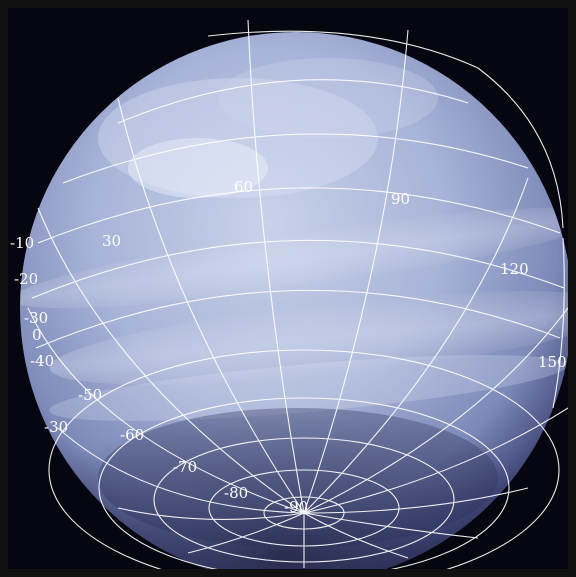 The height and width of the screenshot is (577, 576). What do you see at coordinates (37, 335) in the screenshot?
I see `label-lon-0: 0` at bounding box center [37, 335].